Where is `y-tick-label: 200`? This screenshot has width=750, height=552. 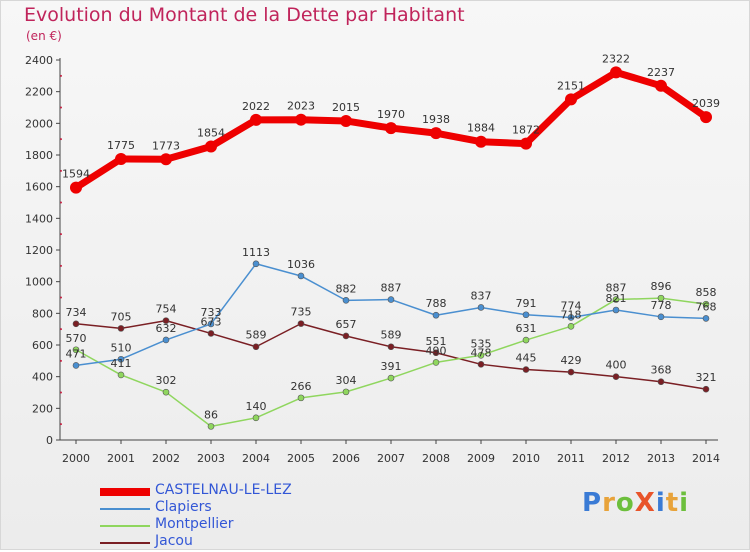 y-tick-label: 200 is located at coordinates (42, 408).